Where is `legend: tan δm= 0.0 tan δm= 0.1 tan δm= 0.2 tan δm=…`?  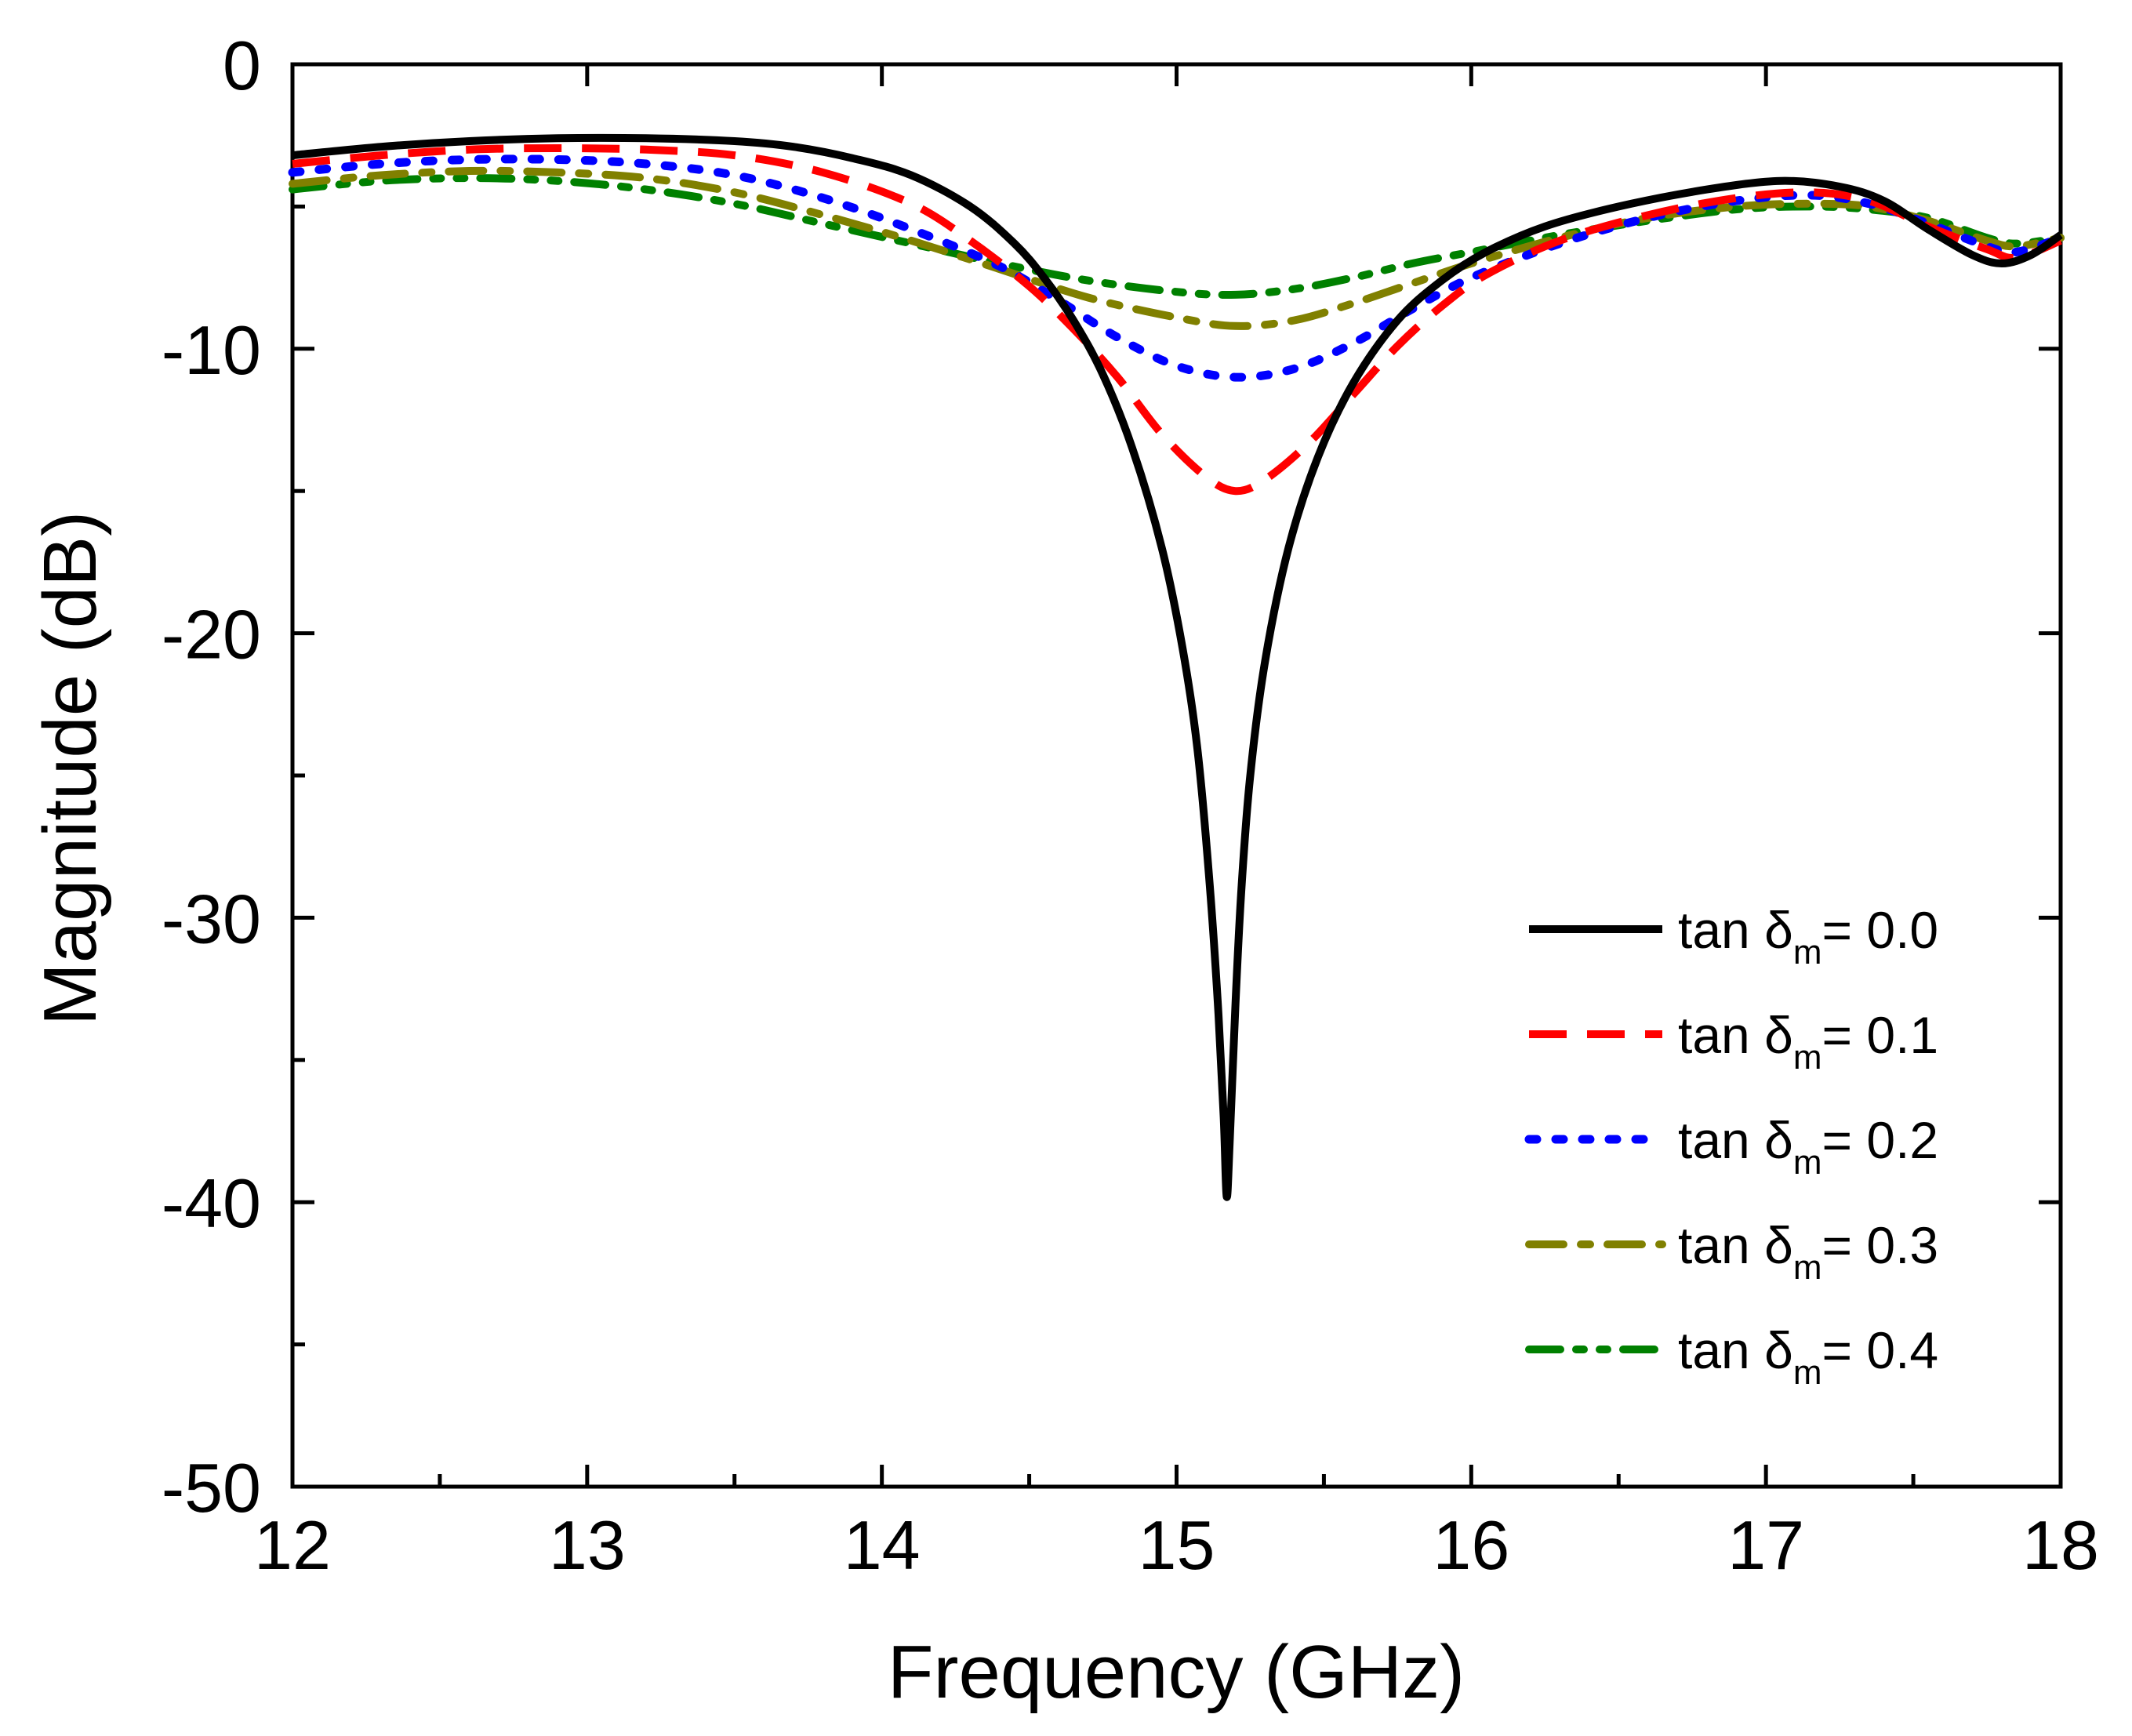
legend: tan δm= 0.0 tan δm= 0.1 tan δm= 0.2 tan δm=… is located at coordinates (1731, 1146).